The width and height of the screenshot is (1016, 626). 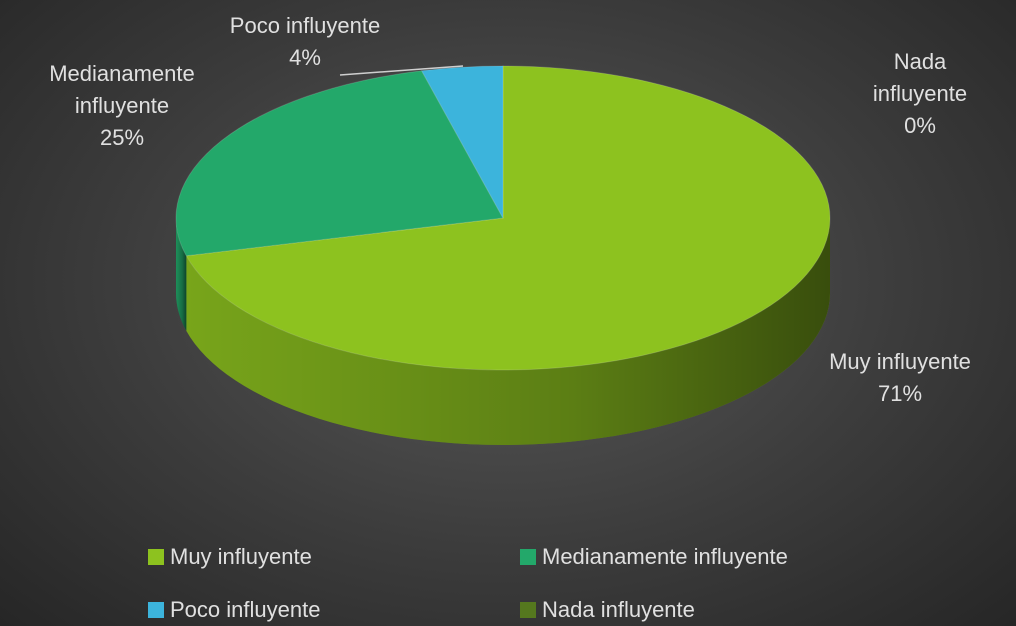 I want to click on data-label-name: Medianamente influyente, so click(x=122, y=89).